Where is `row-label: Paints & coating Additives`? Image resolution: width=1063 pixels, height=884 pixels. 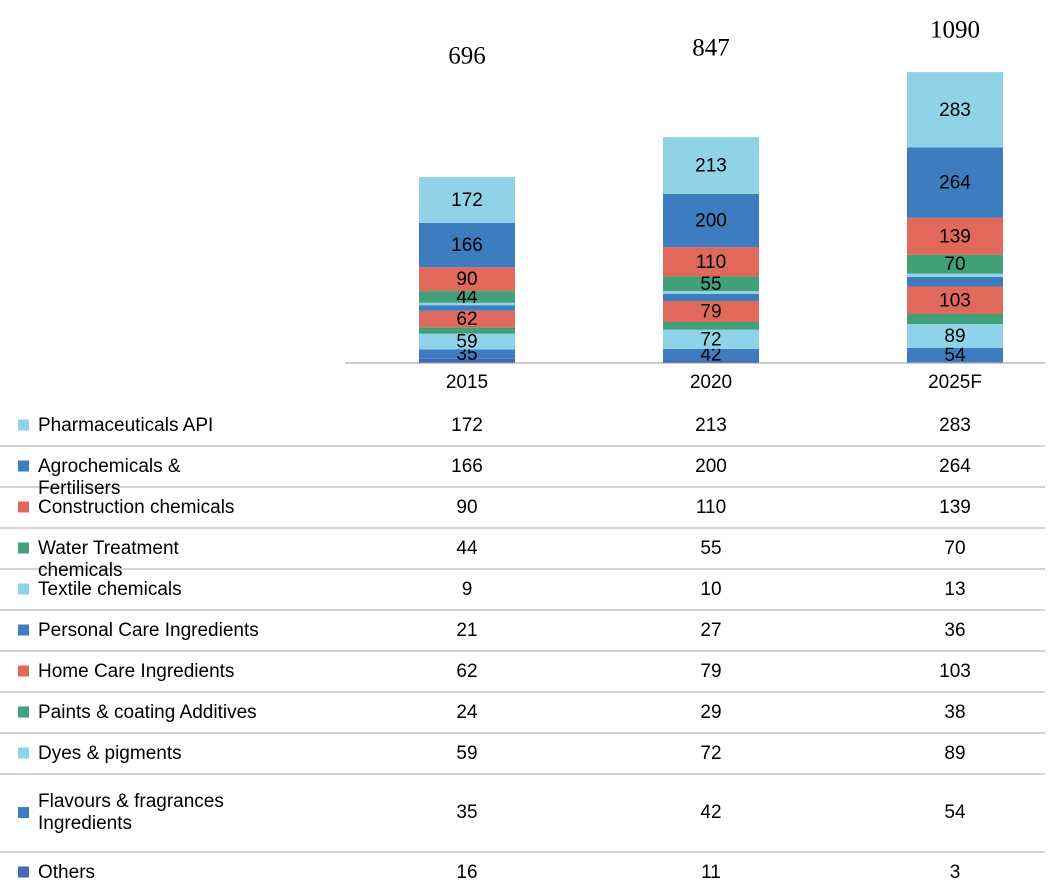
row-label: Paints & coating Additives is located at coordinates (147, 712).